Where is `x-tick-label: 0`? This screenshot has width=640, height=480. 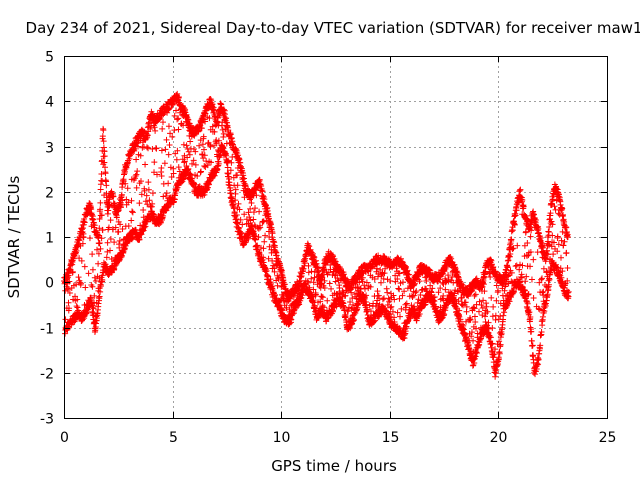 x-tick-label: 0 is located at coordinates (64, 438).